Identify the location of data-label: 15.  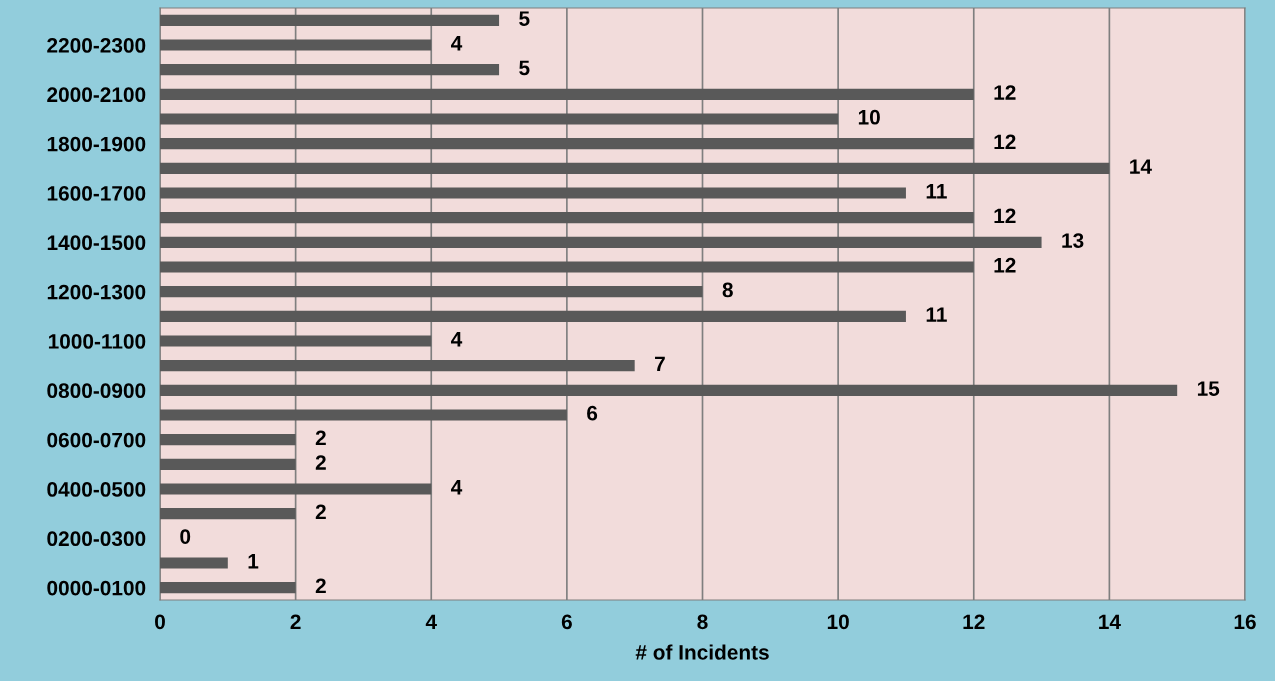
(1208, 388).